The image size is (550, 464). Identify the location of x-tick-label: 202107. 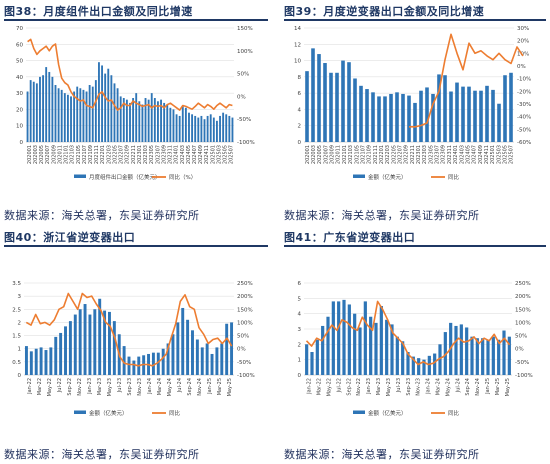
(363, 154).